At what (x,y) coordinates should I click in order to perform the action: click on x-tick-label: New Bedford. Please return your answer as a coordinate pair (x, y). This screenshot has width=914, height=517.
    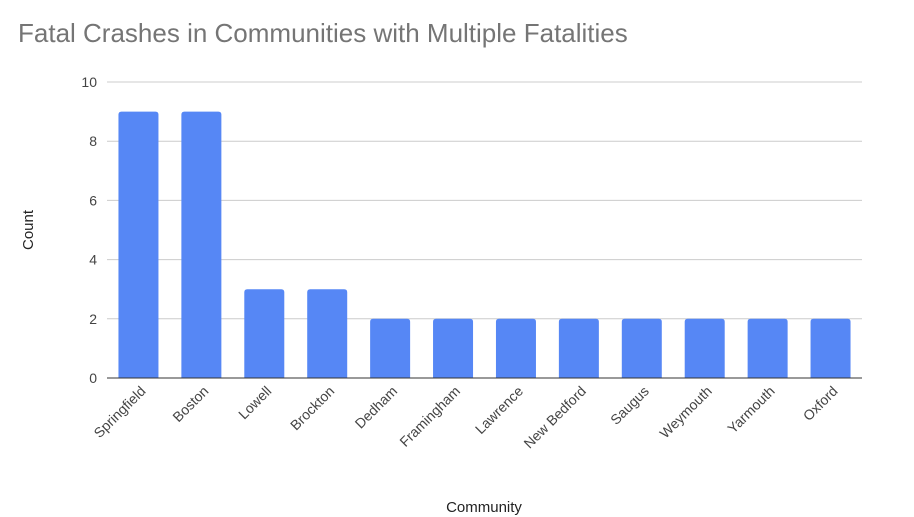
    Looking at the image, I should click on (554, 417).